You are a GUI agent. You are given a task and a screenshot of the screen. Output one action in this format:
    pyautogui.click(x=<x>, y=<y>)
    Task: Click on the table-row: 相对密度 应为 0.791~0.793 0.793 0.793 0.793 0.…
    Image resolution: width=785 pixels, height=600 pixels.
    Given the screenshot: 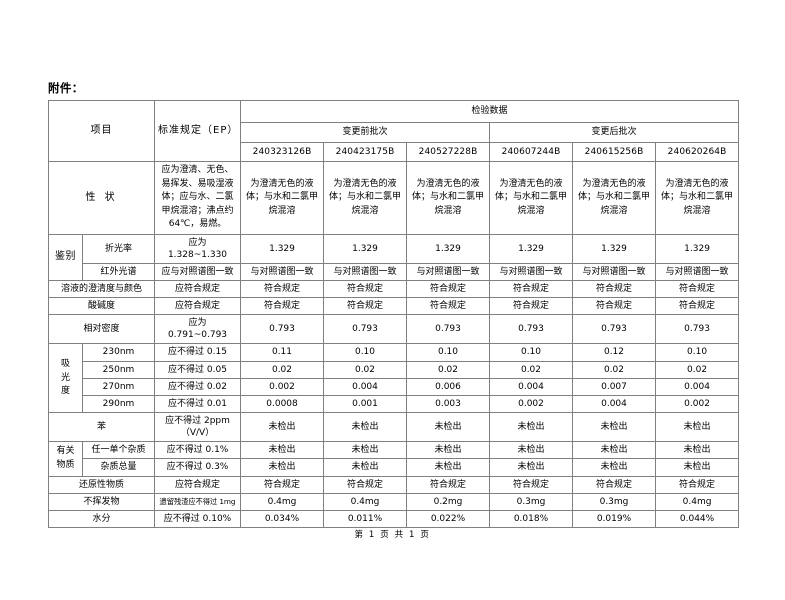 What is the action you would take?
    pyautogui.click(x=394, y=329)
    